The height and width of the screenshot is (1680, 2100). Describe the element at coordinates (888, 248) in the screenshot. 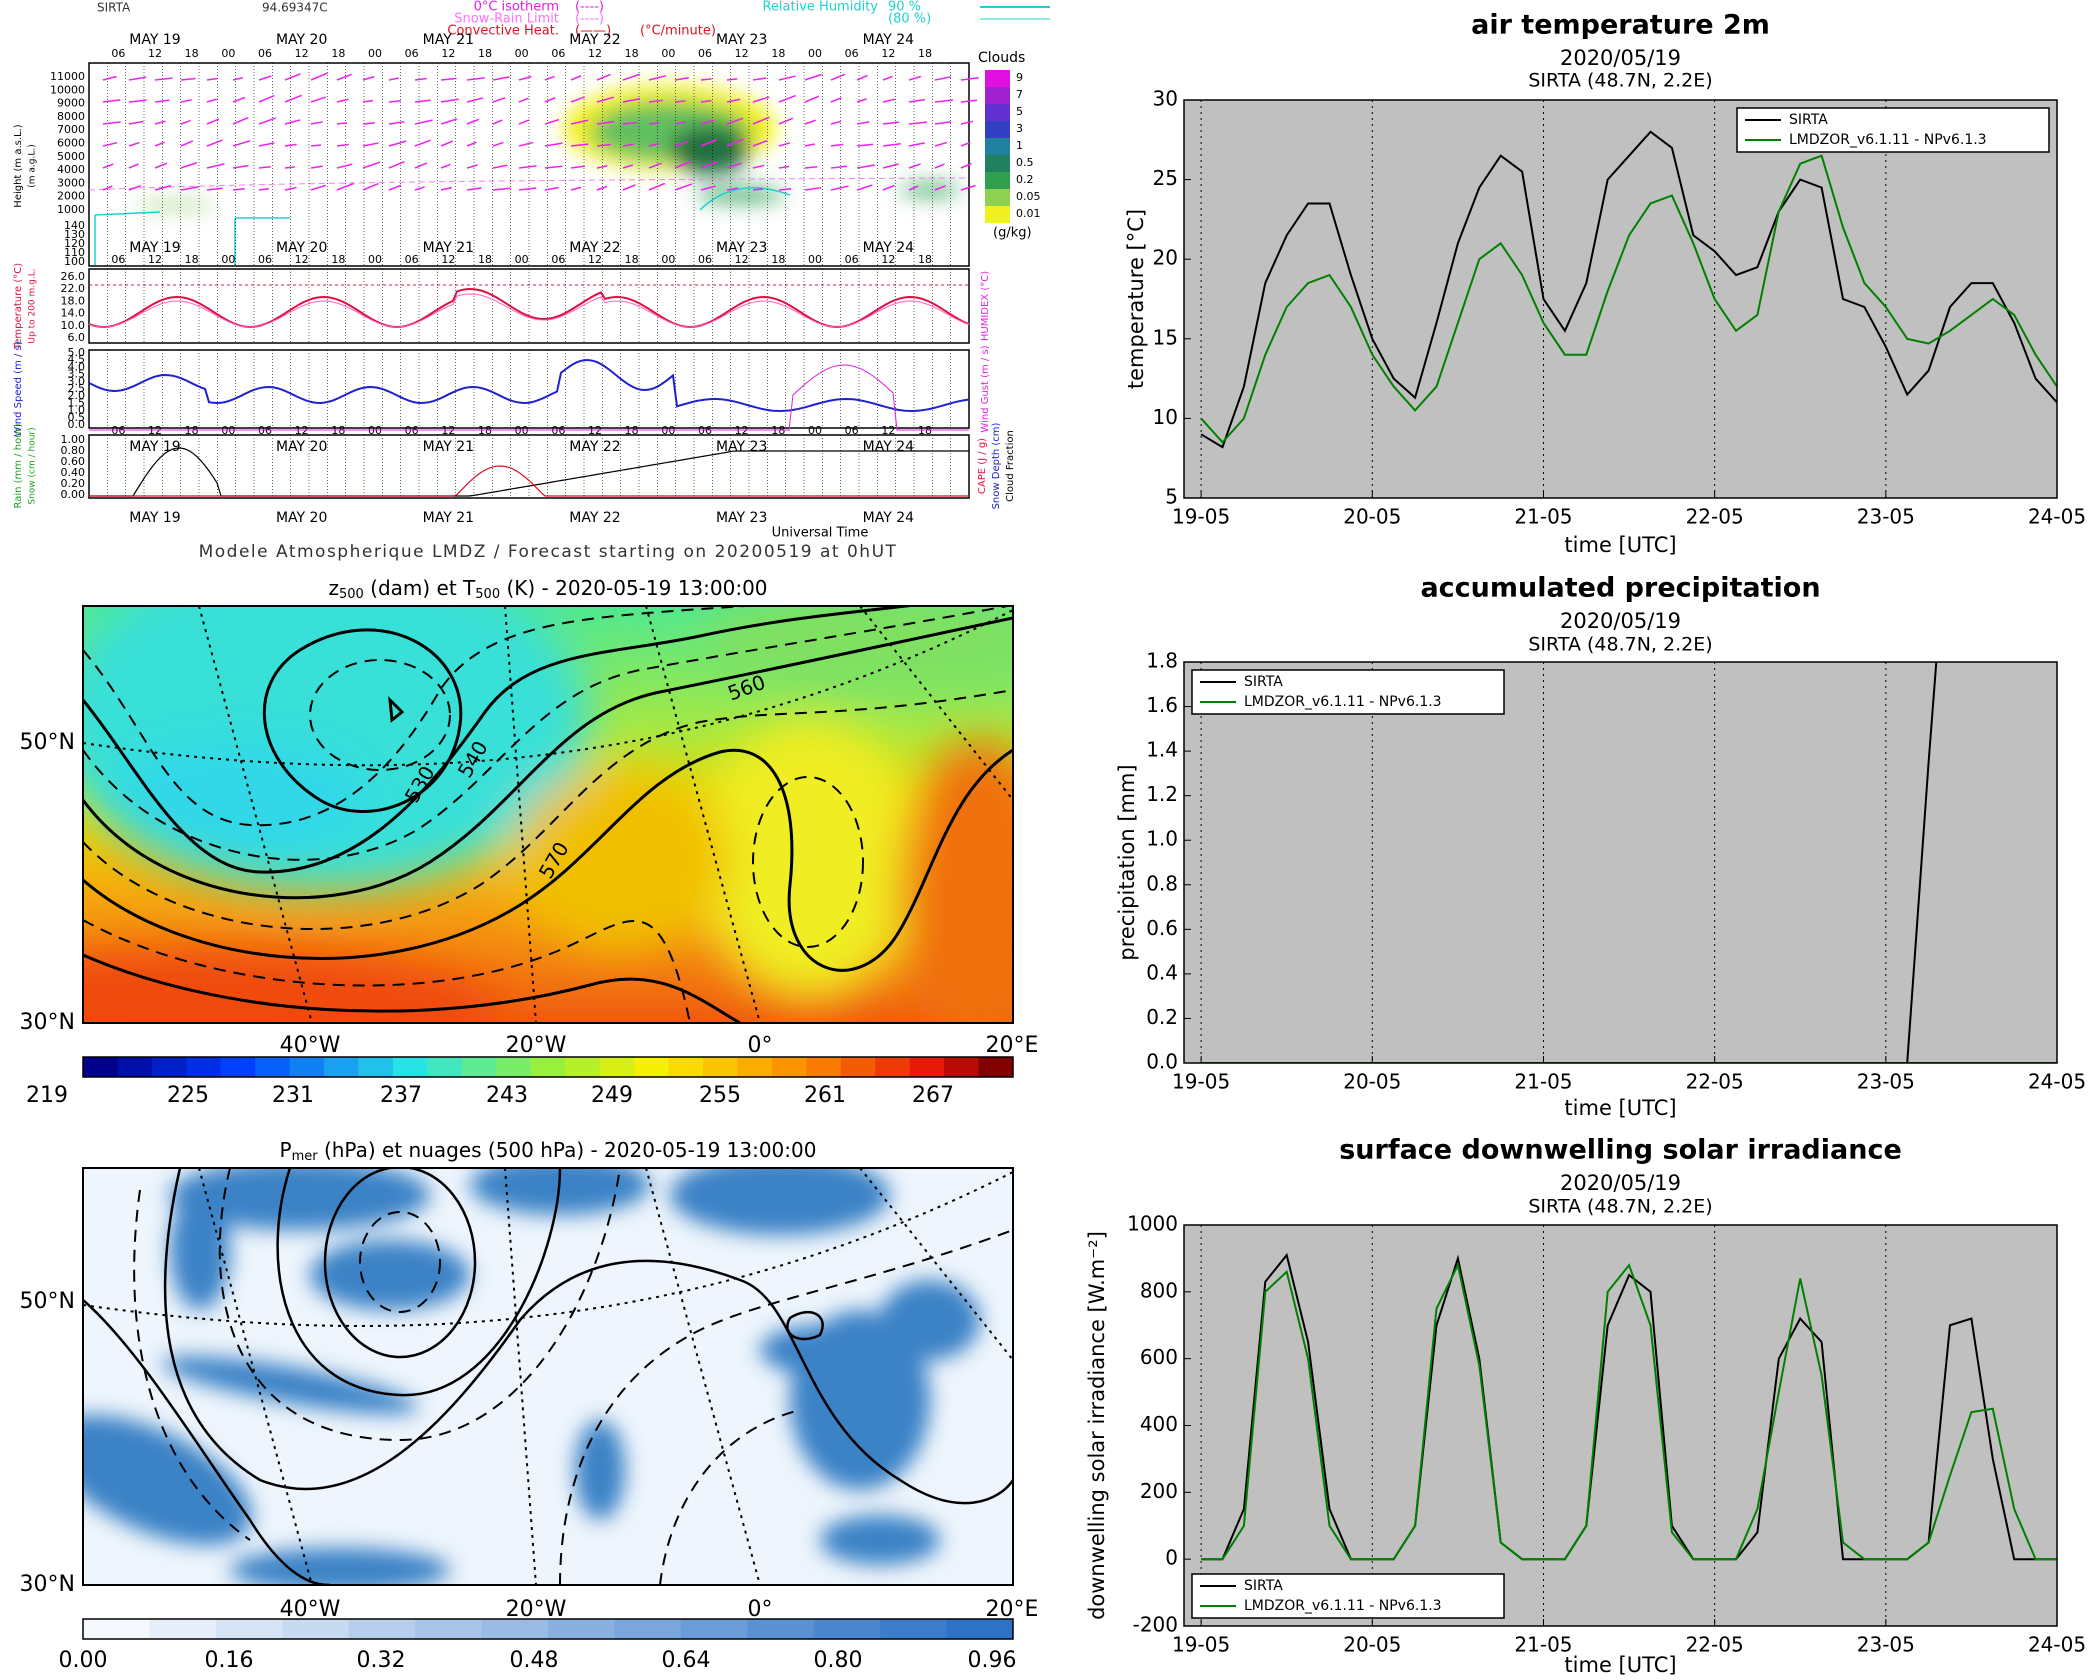

I see `day-label: MAY 24` at that location.